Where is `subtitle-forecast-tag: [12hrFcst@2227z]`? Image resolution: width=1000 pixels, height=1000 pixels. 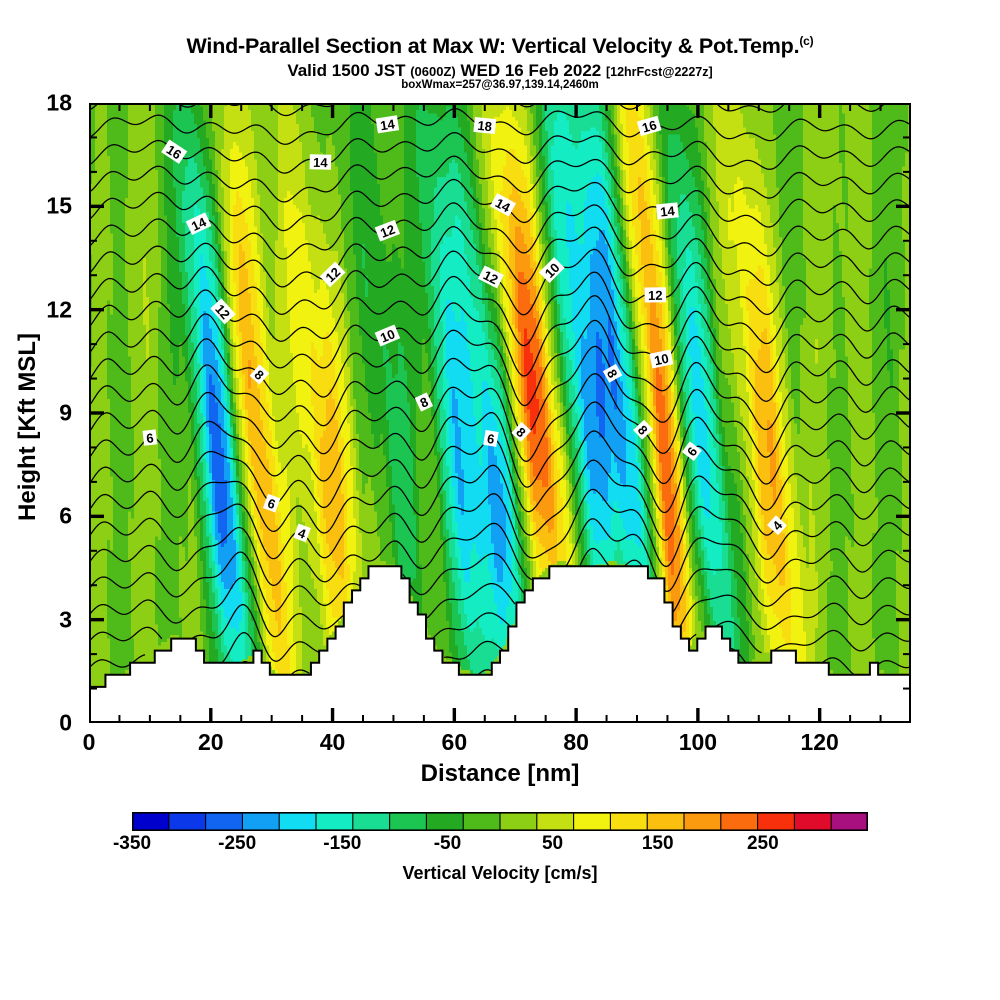 subtitle-forecast-tag: [12hrFcst@2227z] is located at coordinates (659, 72).